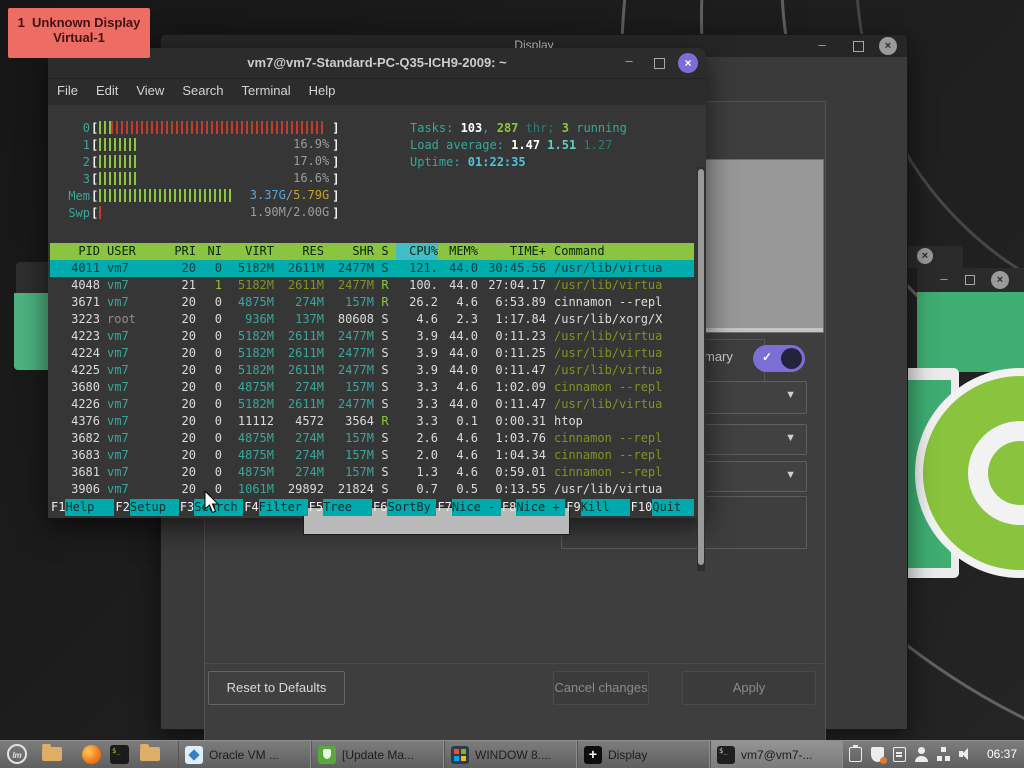  I want to click on menu-terminal: Terminal, so click(266, 90).